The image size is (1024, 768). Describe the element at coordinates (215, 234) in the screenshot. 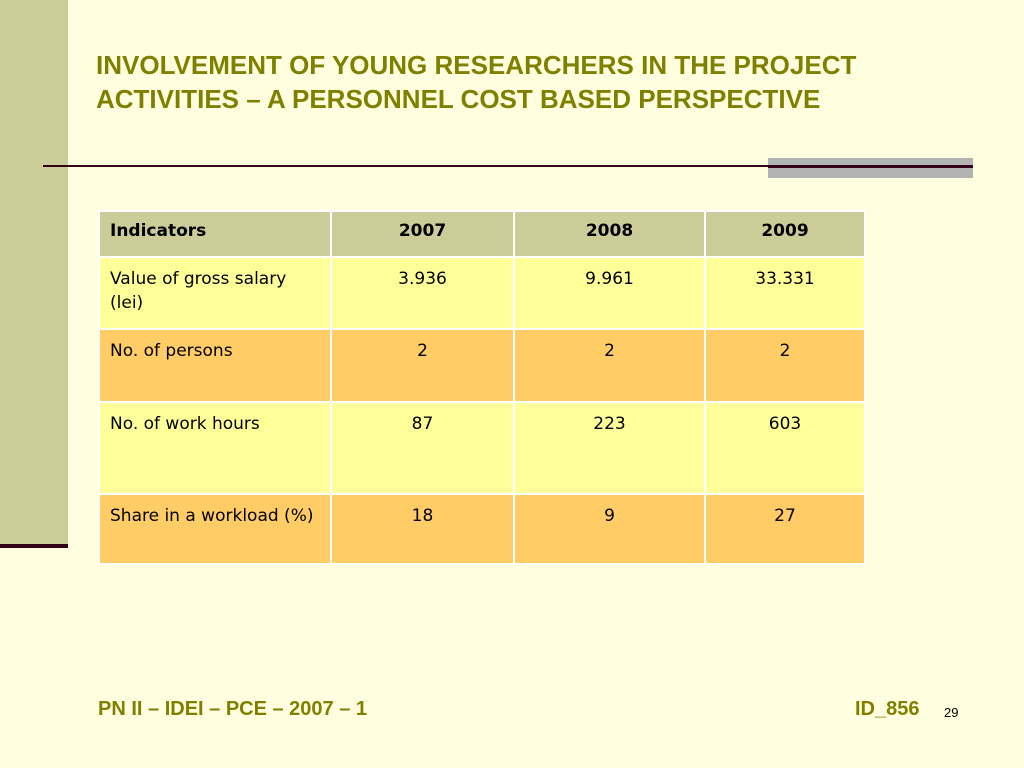

I see `header-indicators: Indicators` at that location.